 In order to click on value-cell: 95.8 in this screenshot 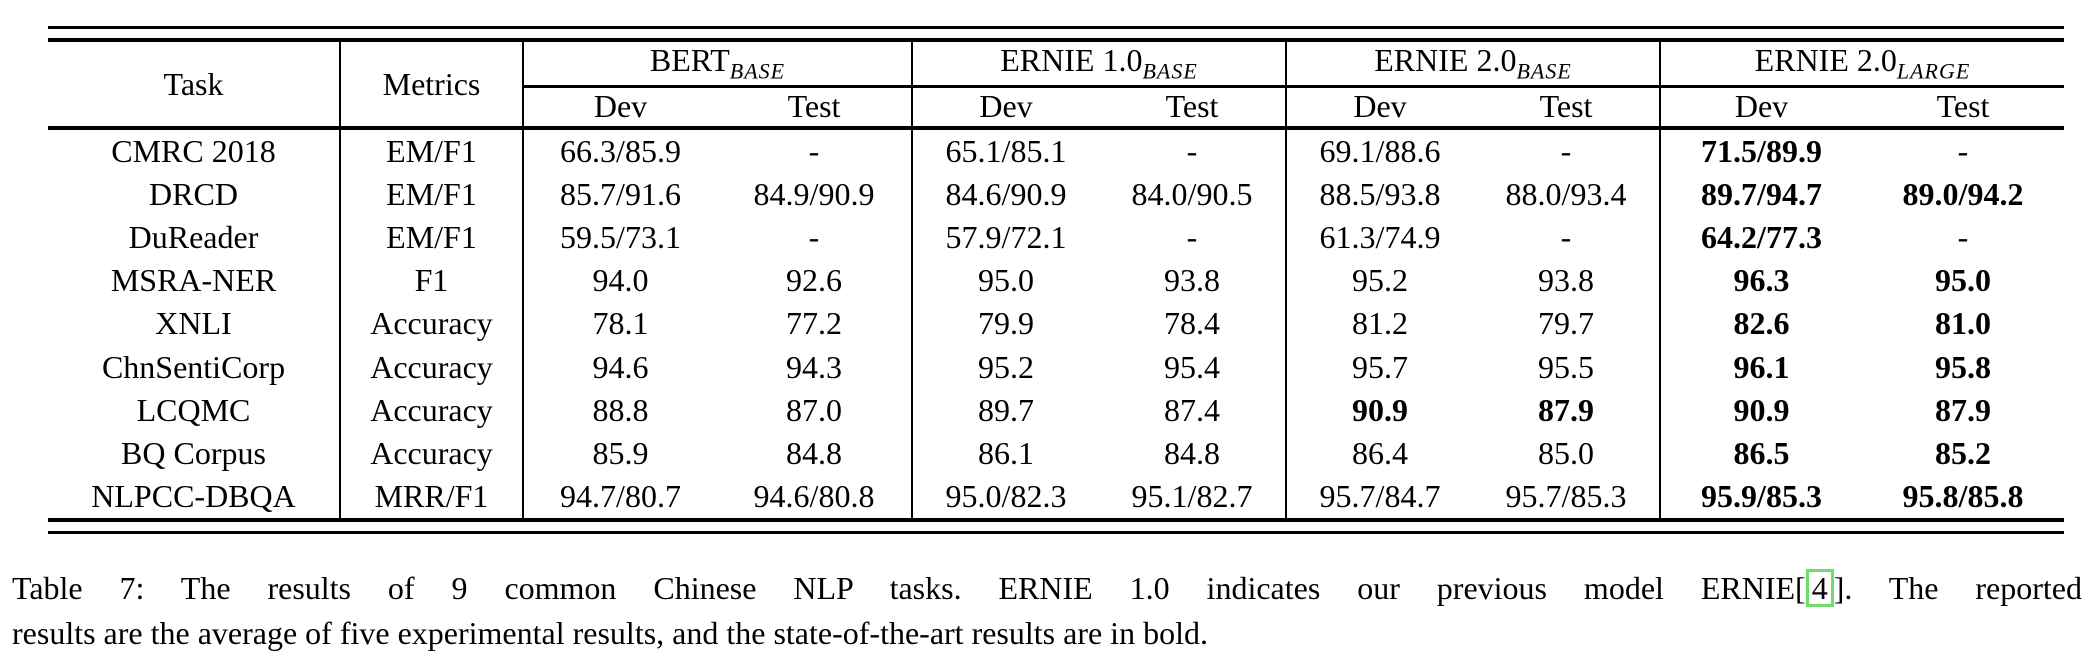, I will do `click(1963, 366)`.